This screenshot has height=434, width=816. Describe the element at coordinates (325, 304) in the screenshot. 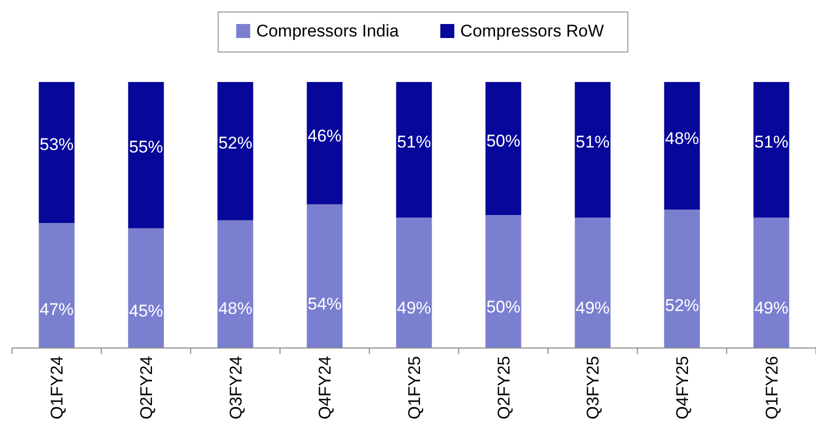

I see `data-label: 54%` at that location.